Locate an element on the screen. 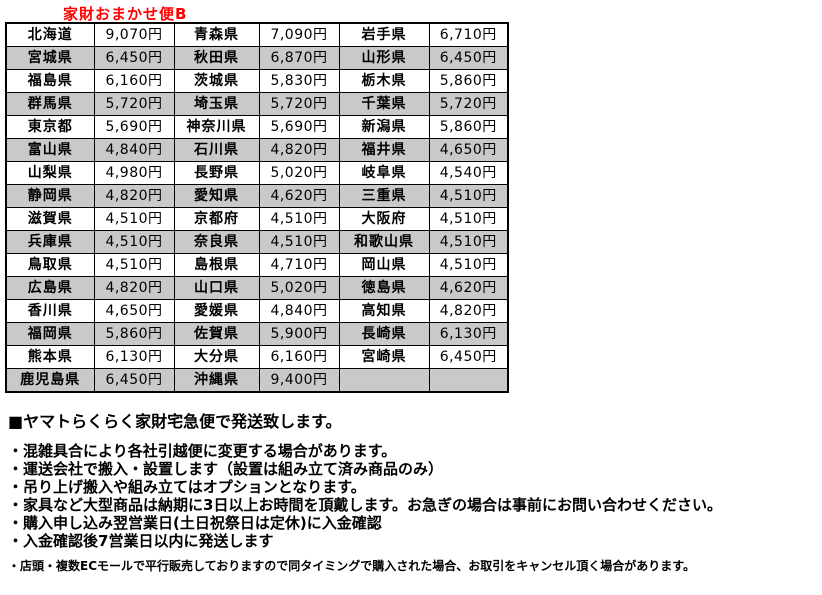 The image size is (822, 595). table-row: 福岡県 5,860円 佐賀県 5,900円 長崎県 6,130円 is located at coordinates (257, 334).